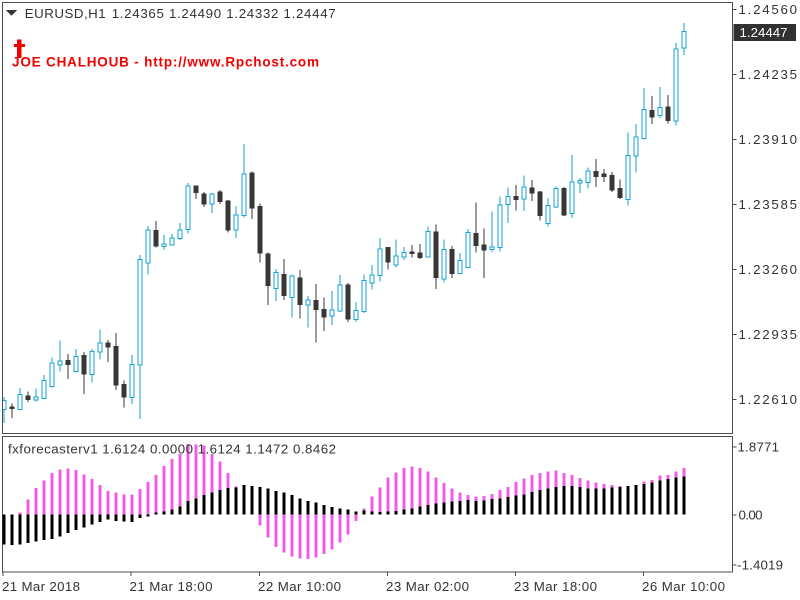  I want to click on svg-text: 1.22935, so click(768, 334).